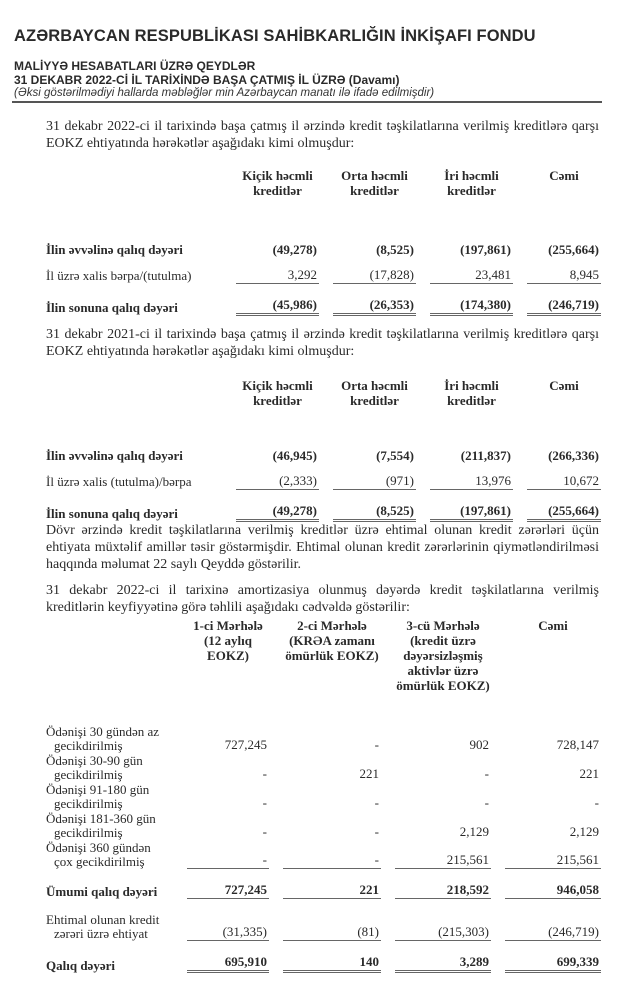  What do you see at coordinates (436, 738) in the screenshot?
I see `cell: 902` at bounding box center [436, 738].